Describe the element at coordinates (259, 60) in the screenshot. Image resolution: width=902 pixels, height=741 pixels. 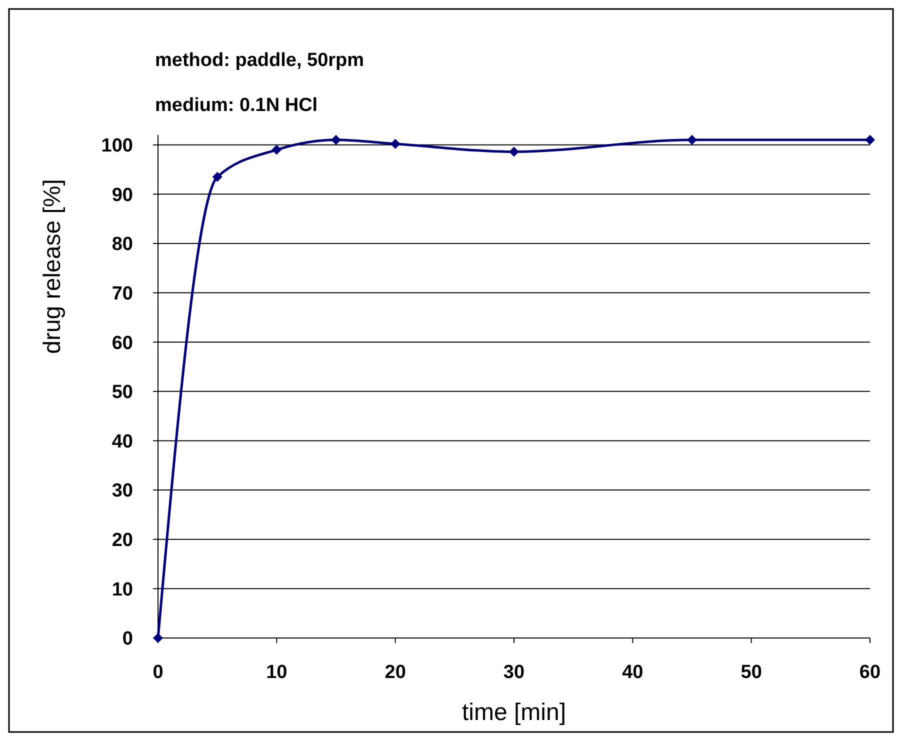
I see `chart-title: method: paddle, 50rpm` at that location.